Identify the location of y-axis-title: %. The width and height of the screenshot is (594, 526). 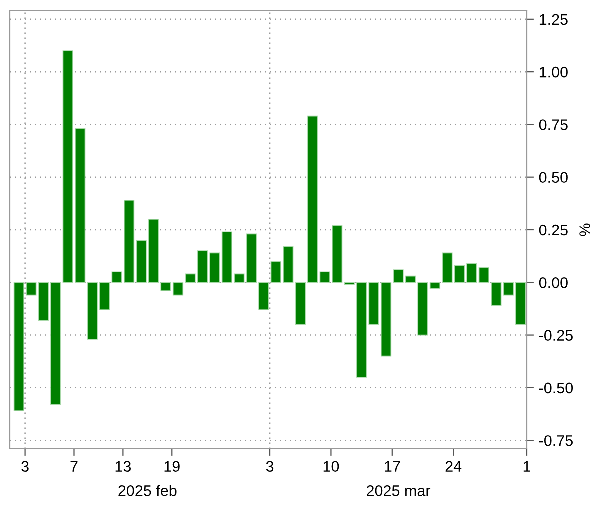
(585, 230).